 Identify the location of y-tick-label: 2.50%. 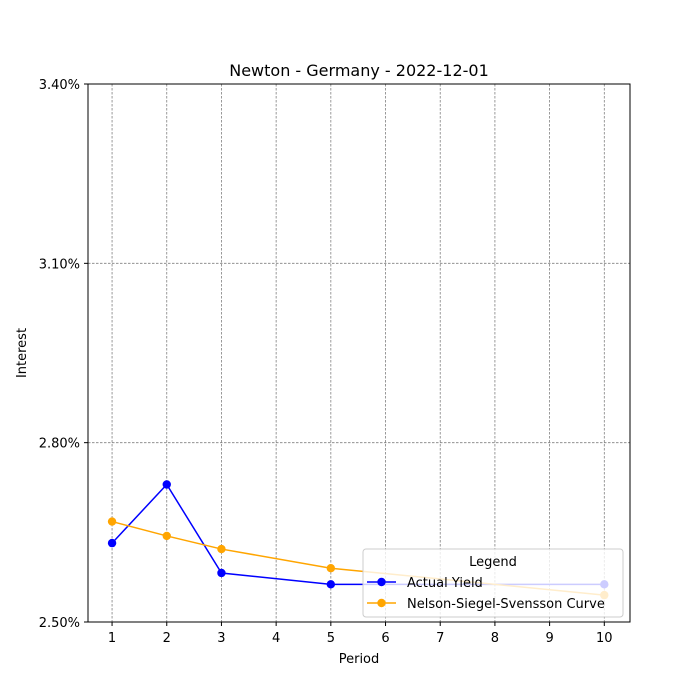
(59, 623).